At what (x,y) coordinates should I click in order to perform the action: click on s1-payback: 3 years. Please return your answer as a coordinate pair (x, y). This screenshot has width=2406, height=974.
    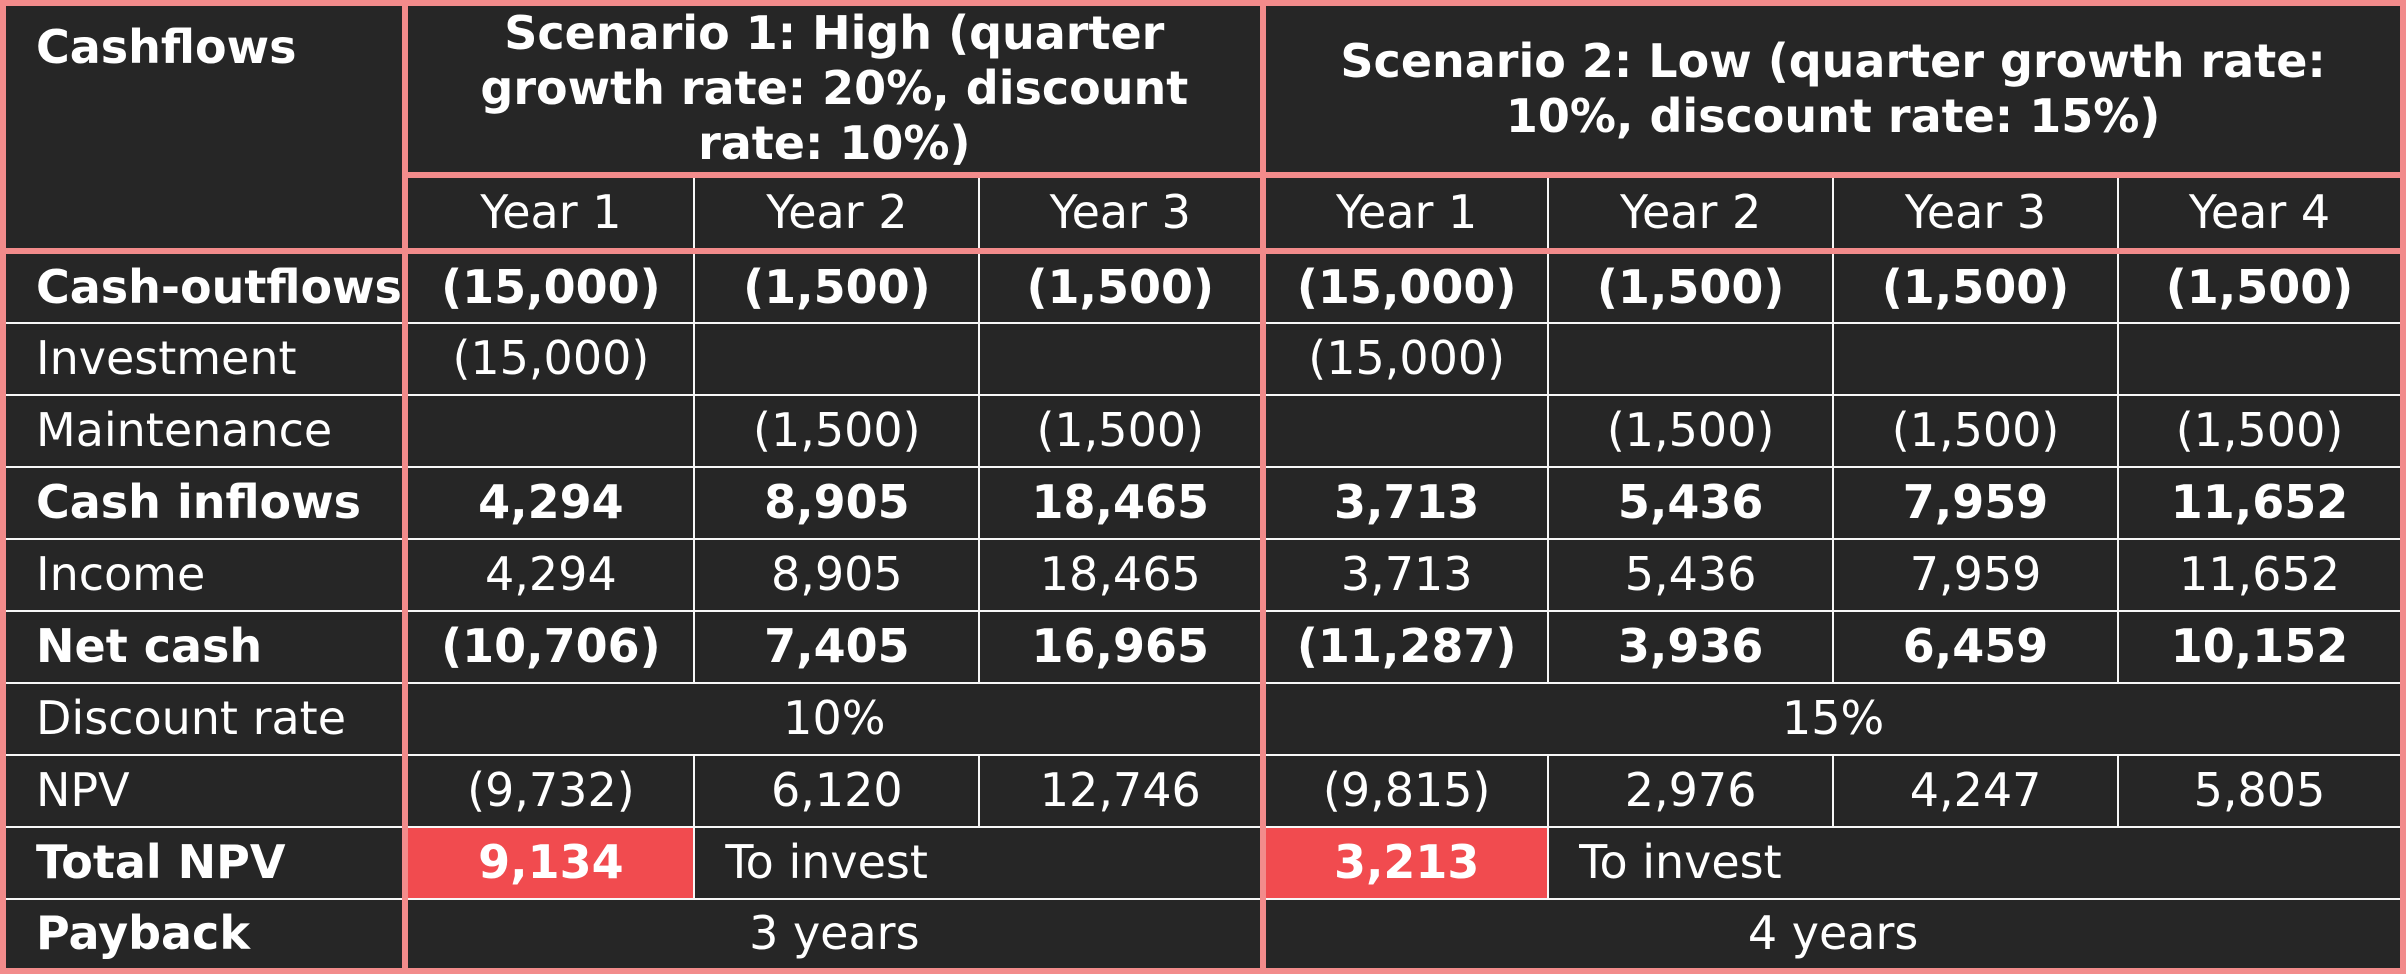
    Looking at the image, I should click on (833, 934).